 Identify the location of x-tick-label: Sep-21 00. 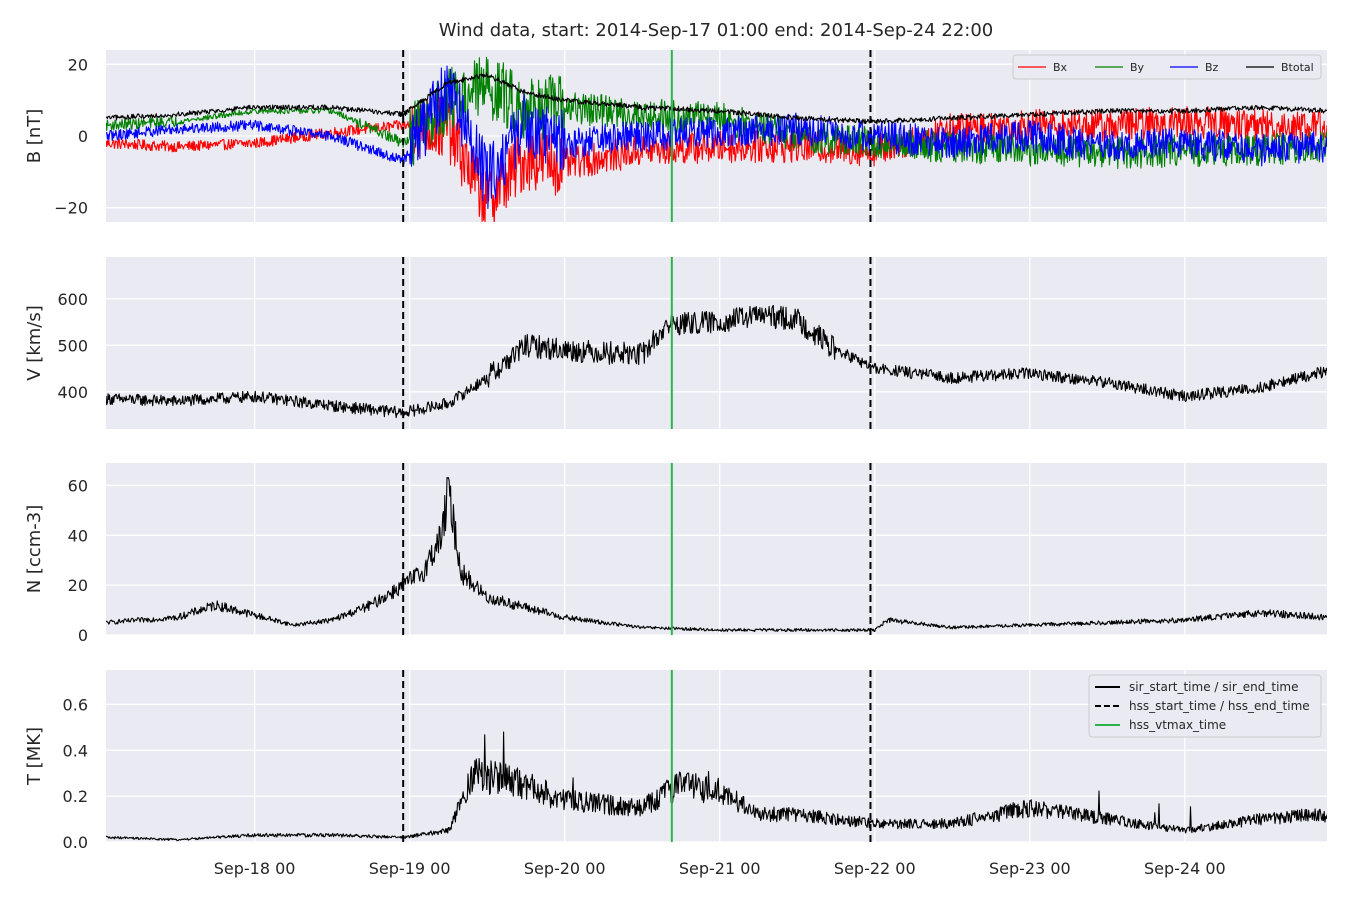
(720, 868).